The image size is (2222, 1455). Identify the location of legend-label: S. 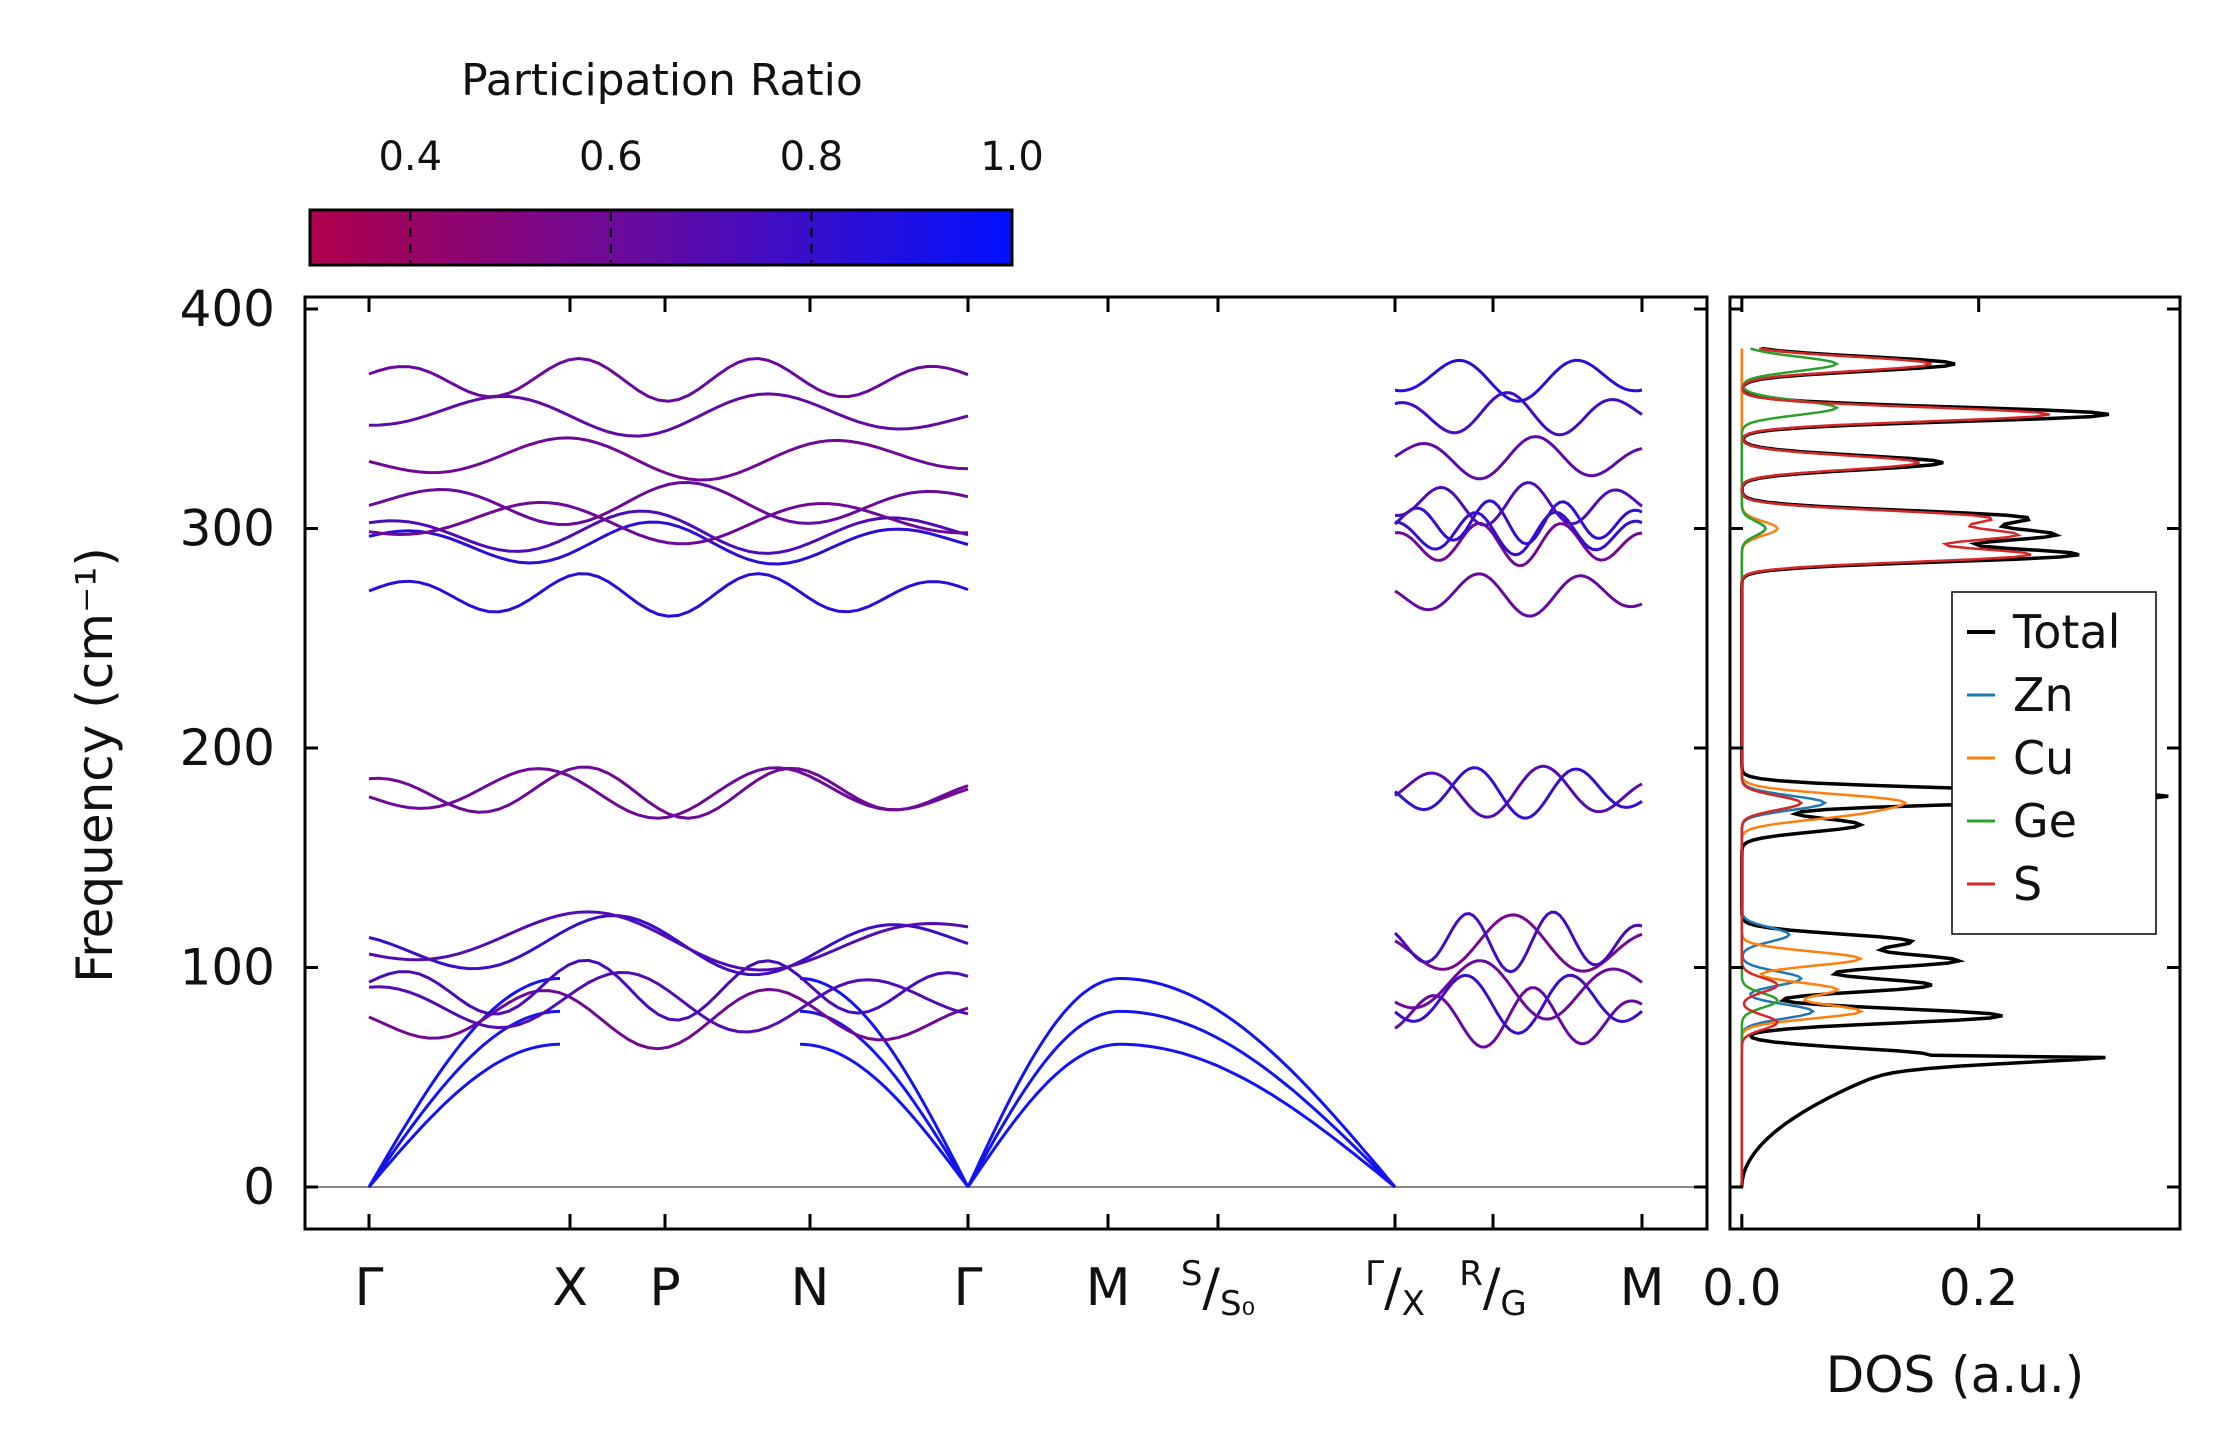
(2027, 884).